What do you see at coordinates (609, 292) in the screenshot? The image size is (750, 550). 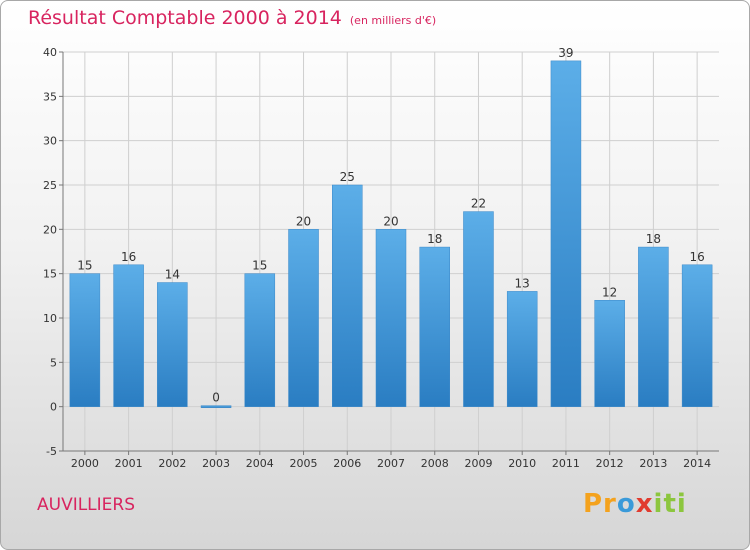 I see `data-label-2012: 12` at bounding box center [609, 292].